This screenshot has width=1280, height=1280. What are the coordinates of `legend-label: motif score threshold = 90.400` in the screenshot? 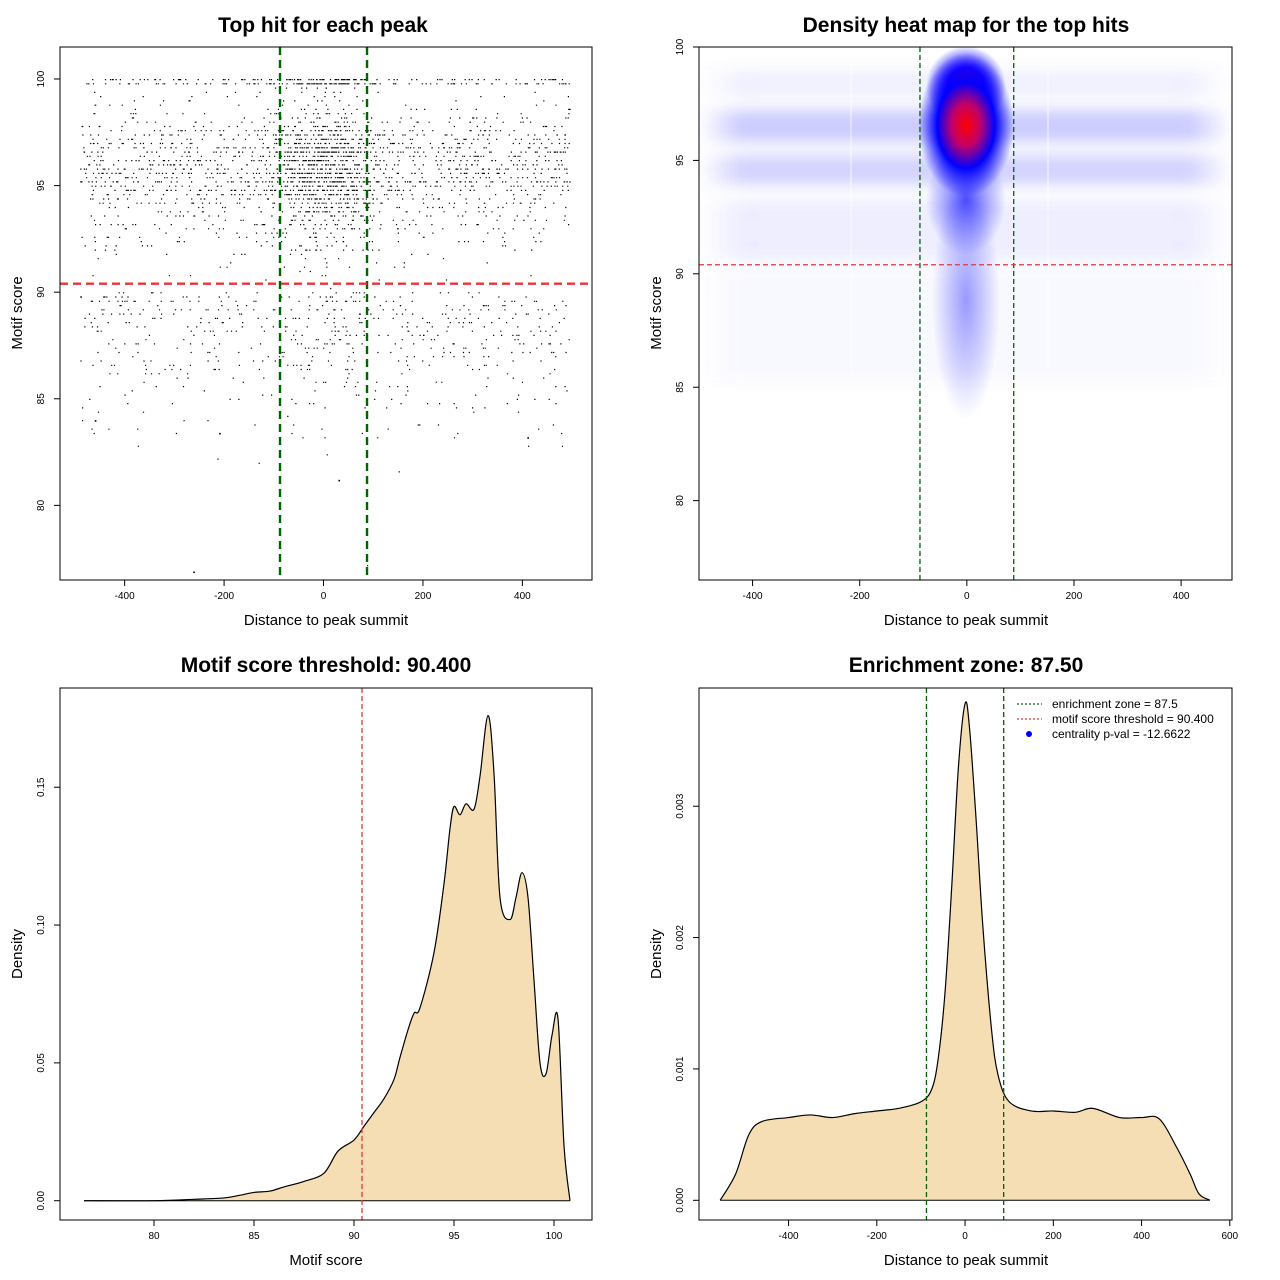 It's located at (1133, 719).